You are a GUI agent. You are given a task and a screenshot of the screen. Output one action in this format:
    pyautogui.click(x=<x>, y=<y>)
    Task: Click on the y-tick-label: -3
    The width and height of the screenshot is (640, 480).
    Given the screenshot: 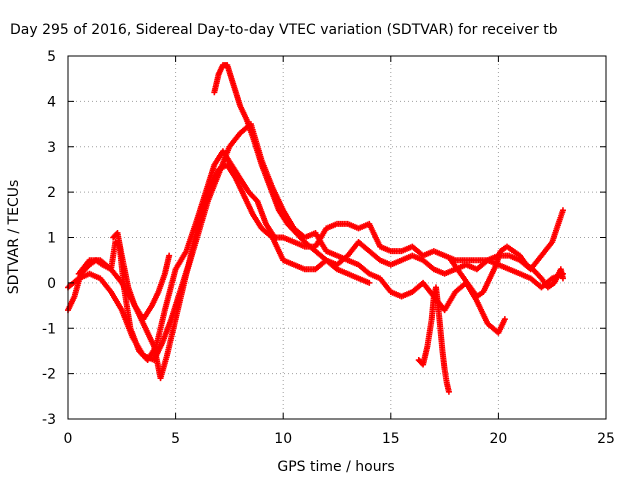 What is the action you would take?
    pyautogui.click(x=49, y=420)
    